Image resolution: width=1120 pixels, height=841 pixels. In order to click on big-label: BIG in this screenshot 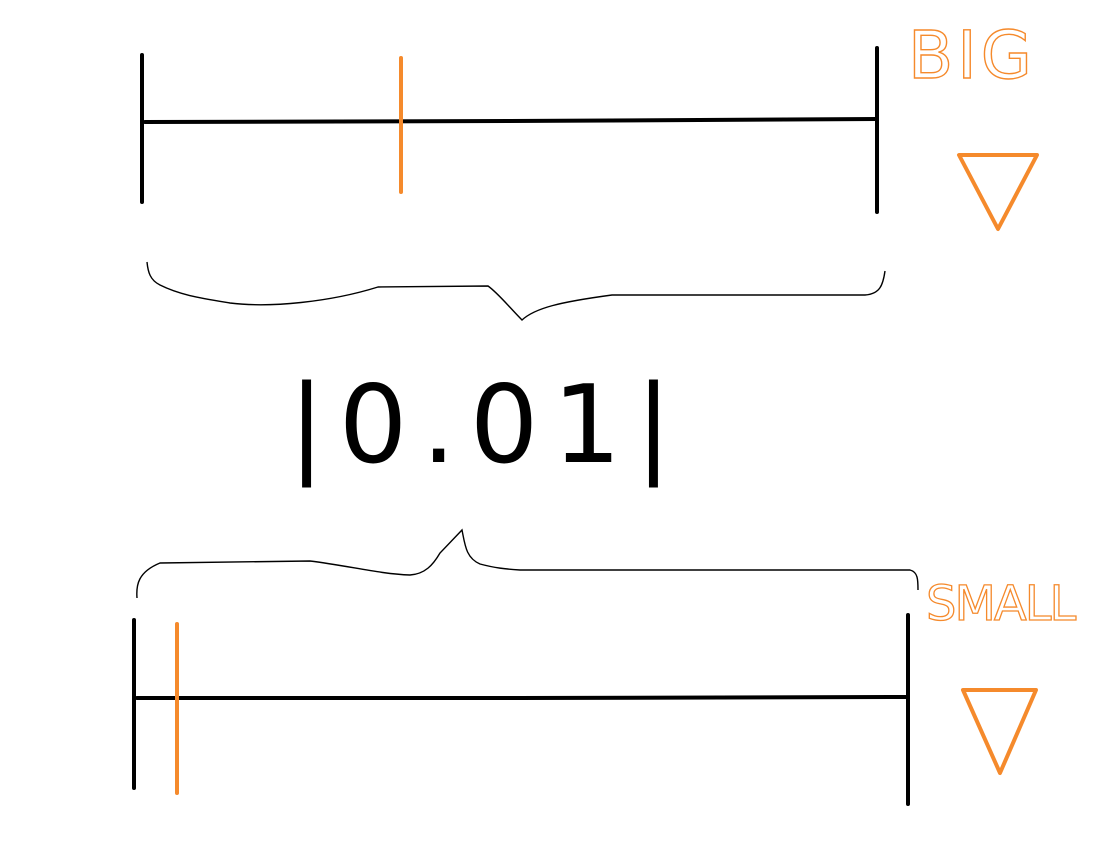, I will do `click(972, 55)`.